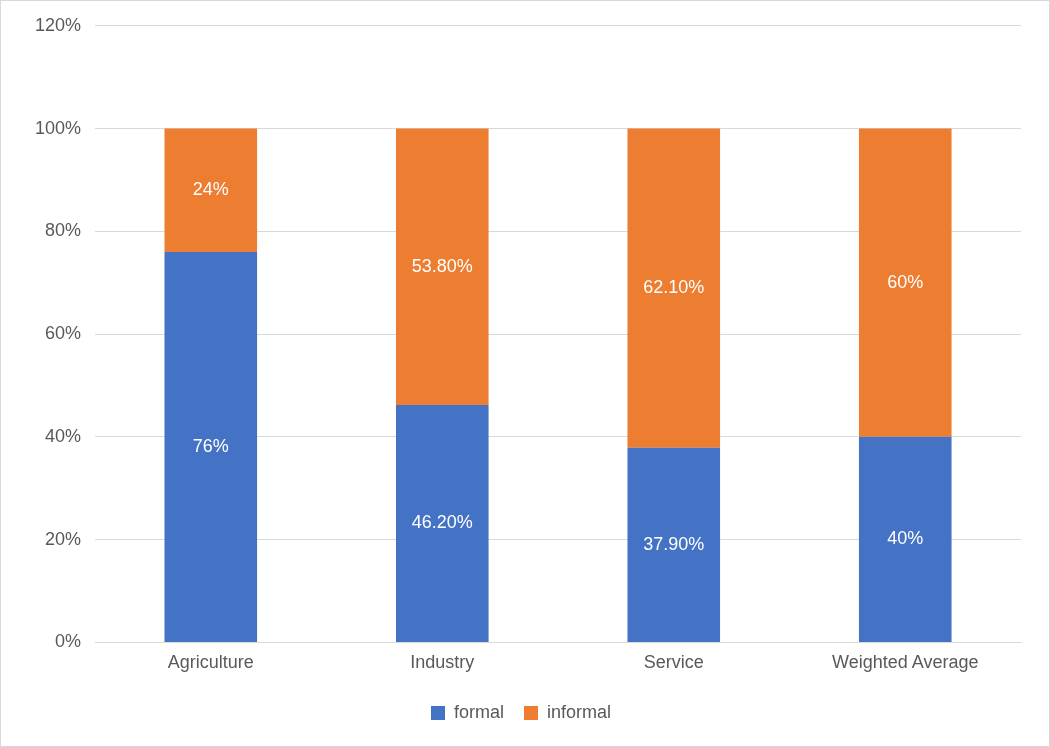  Describe the element at coordinates (58, 127) in the screenshot. I see `y-tick-label: 100%` at that location.